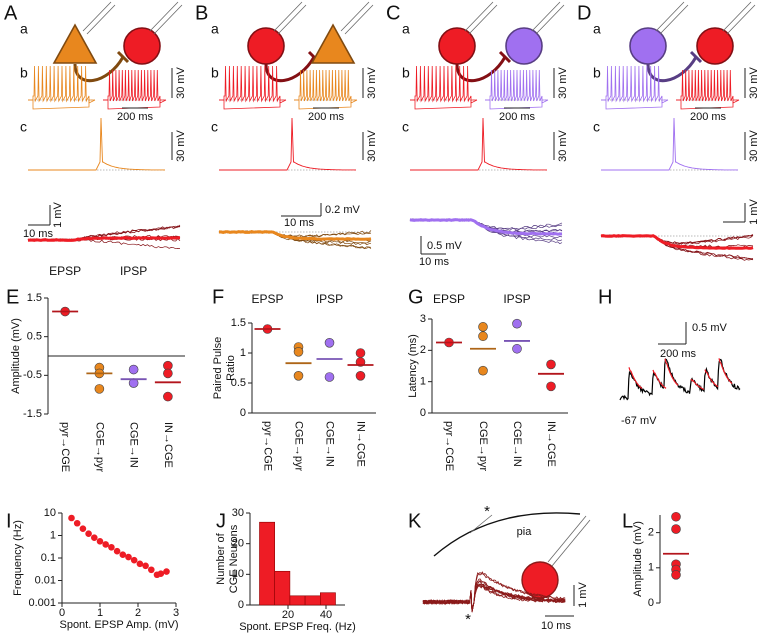  Describe the element at coordinates (34, 298) in the screenshot. I see `y-tick-label: 1.5` at that location.